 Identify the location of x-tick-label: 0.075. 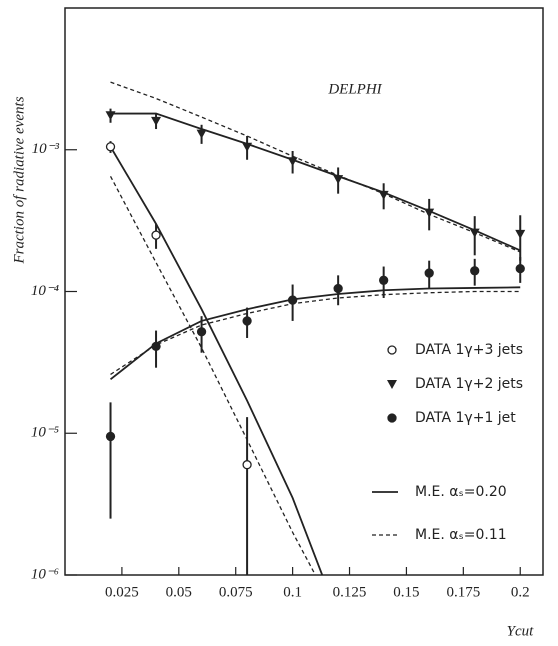
(236, 592).